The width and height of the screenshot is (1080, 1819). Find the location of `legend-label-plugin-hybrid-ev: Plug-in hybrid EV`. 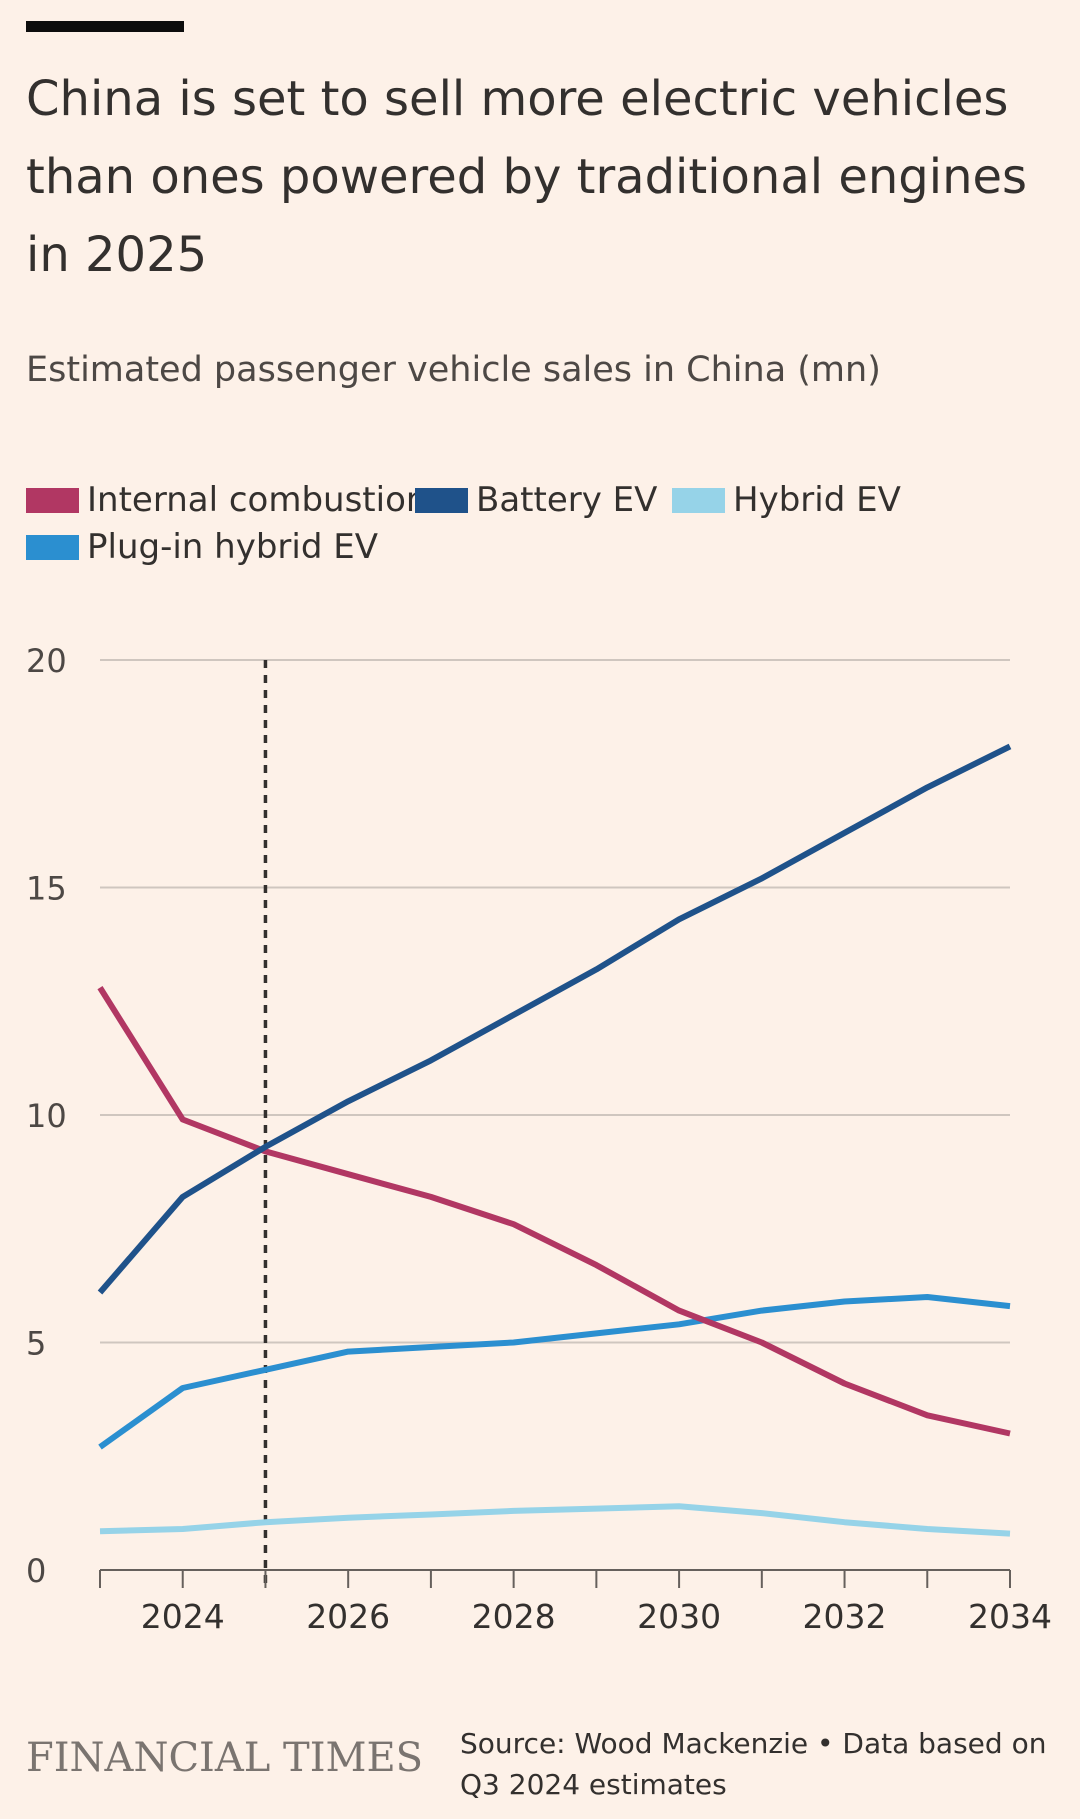

legend-label-plugin-hybrid-ev: Plug-in hybrid EV is located at coordinates (232, 547).